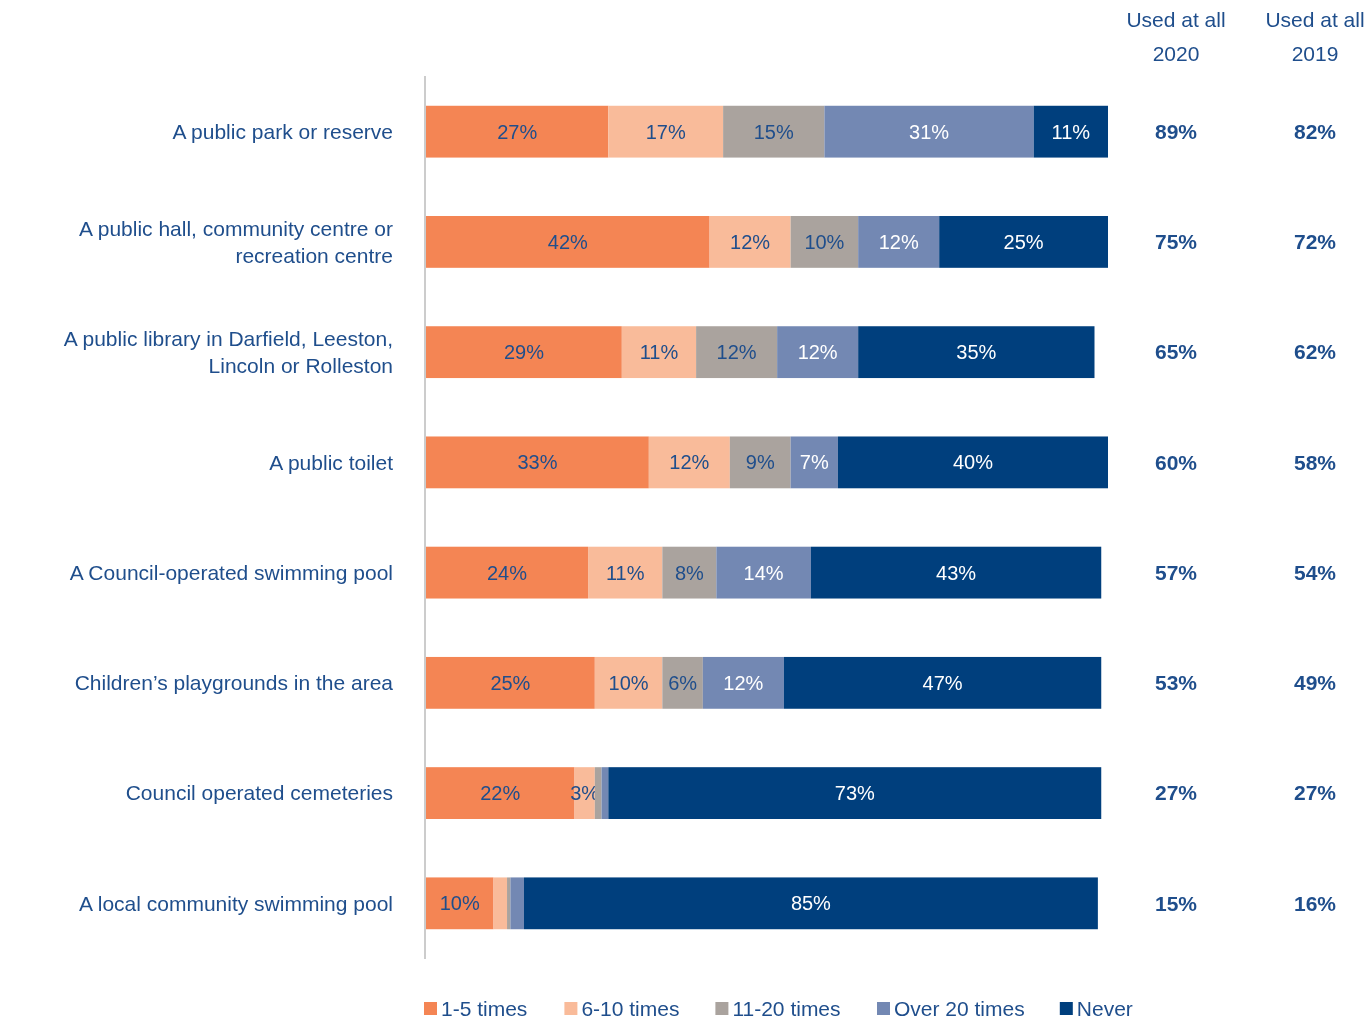  I want to click on data-label: 27%, so click(517, 131).